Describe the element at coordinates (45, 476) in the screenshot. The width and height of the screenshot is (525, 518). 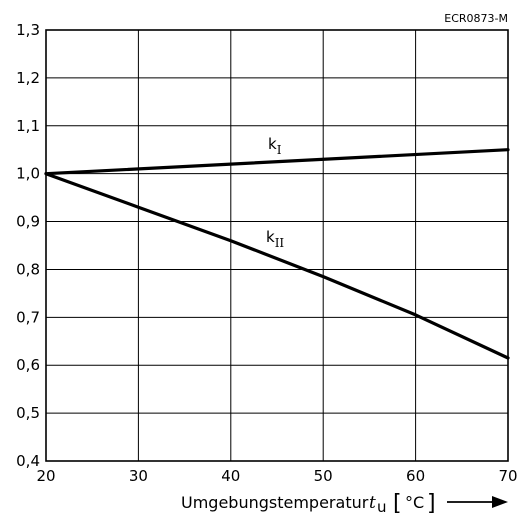
I see `x-tick-label-0: 20` at that location.